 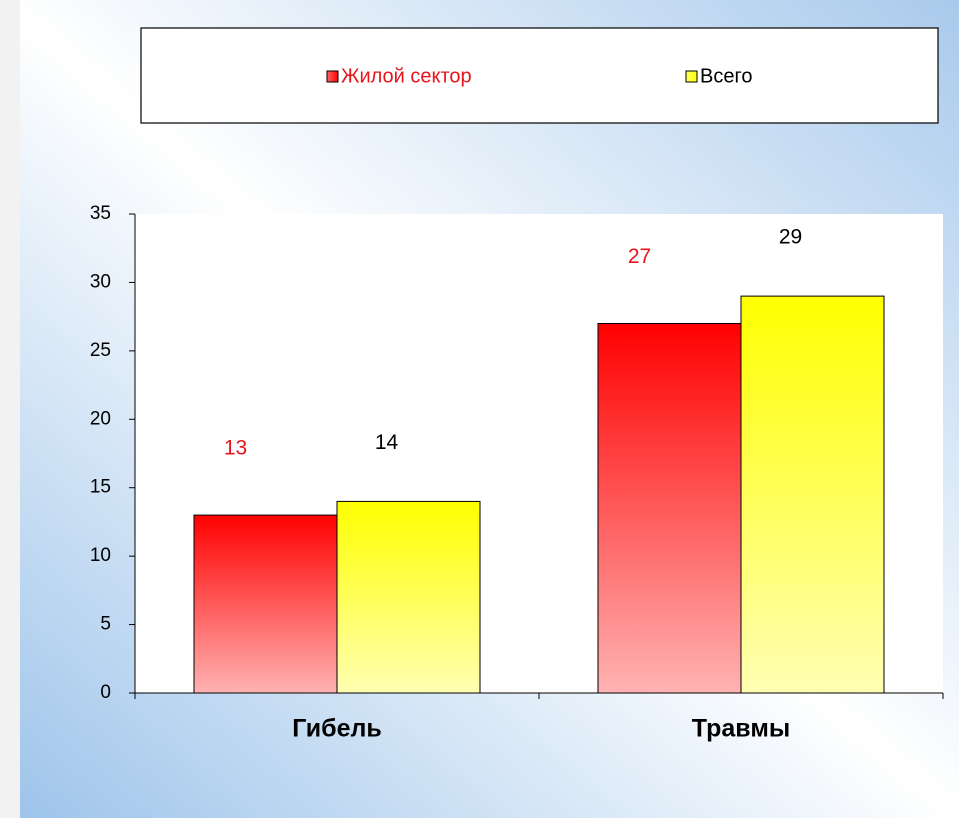 What do you see at coordinates (406, 76) in the screenshot?
I see `legend-label: Жилой сектор` at bounding box center [406, 76].